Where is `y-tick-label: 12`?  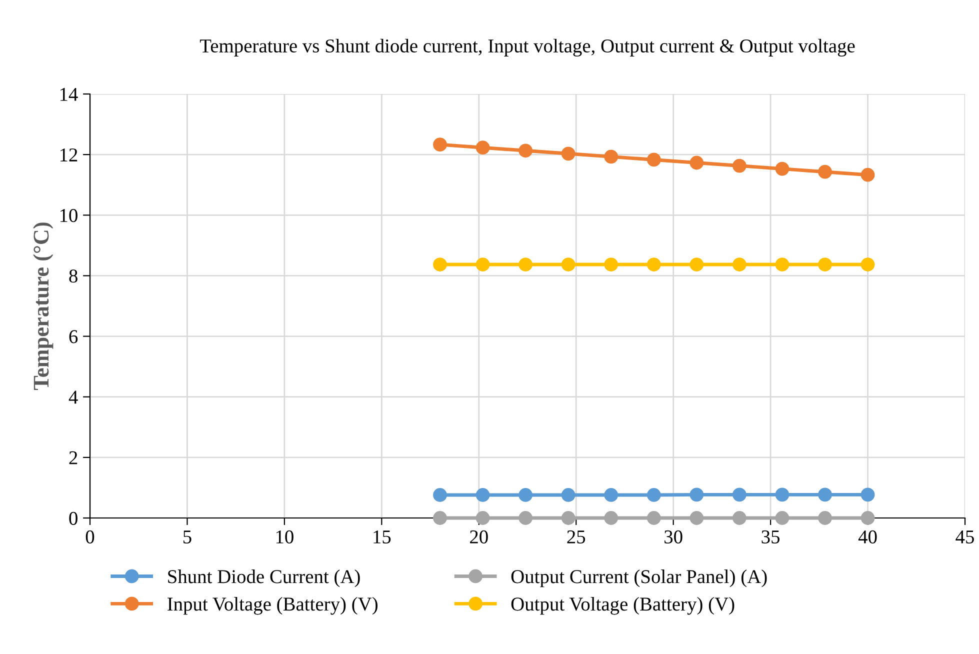
y-tick-label: 12 is located at coordinates (69, 155).